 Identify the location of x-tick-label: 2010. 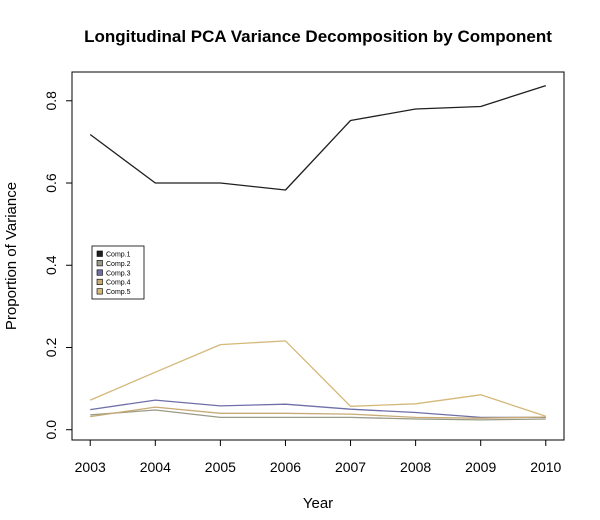
(545, 467).